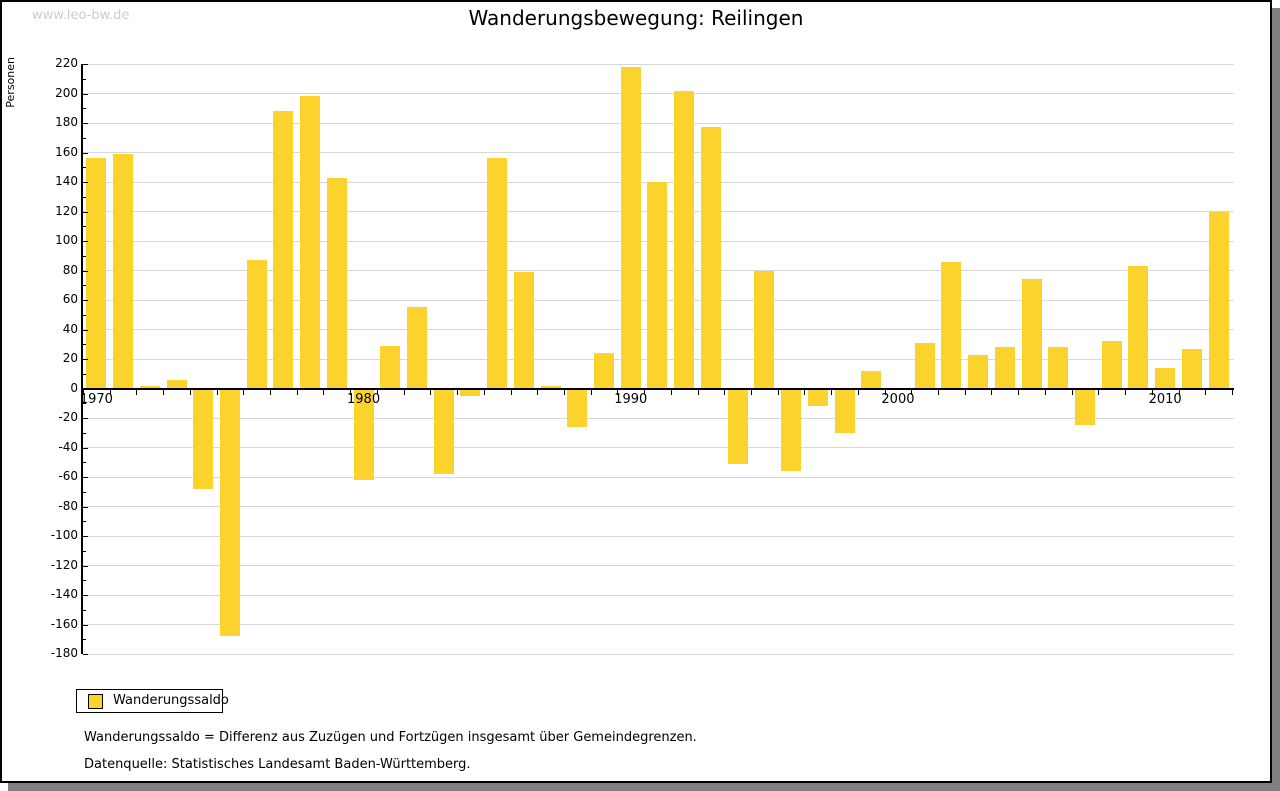 The height and width of the screenshot is (791, 1280). What do you see at coordinates (96, 399) in the screenshot?
I see `x-tick-label-1970: 1970` at bounding box center [96, 399].